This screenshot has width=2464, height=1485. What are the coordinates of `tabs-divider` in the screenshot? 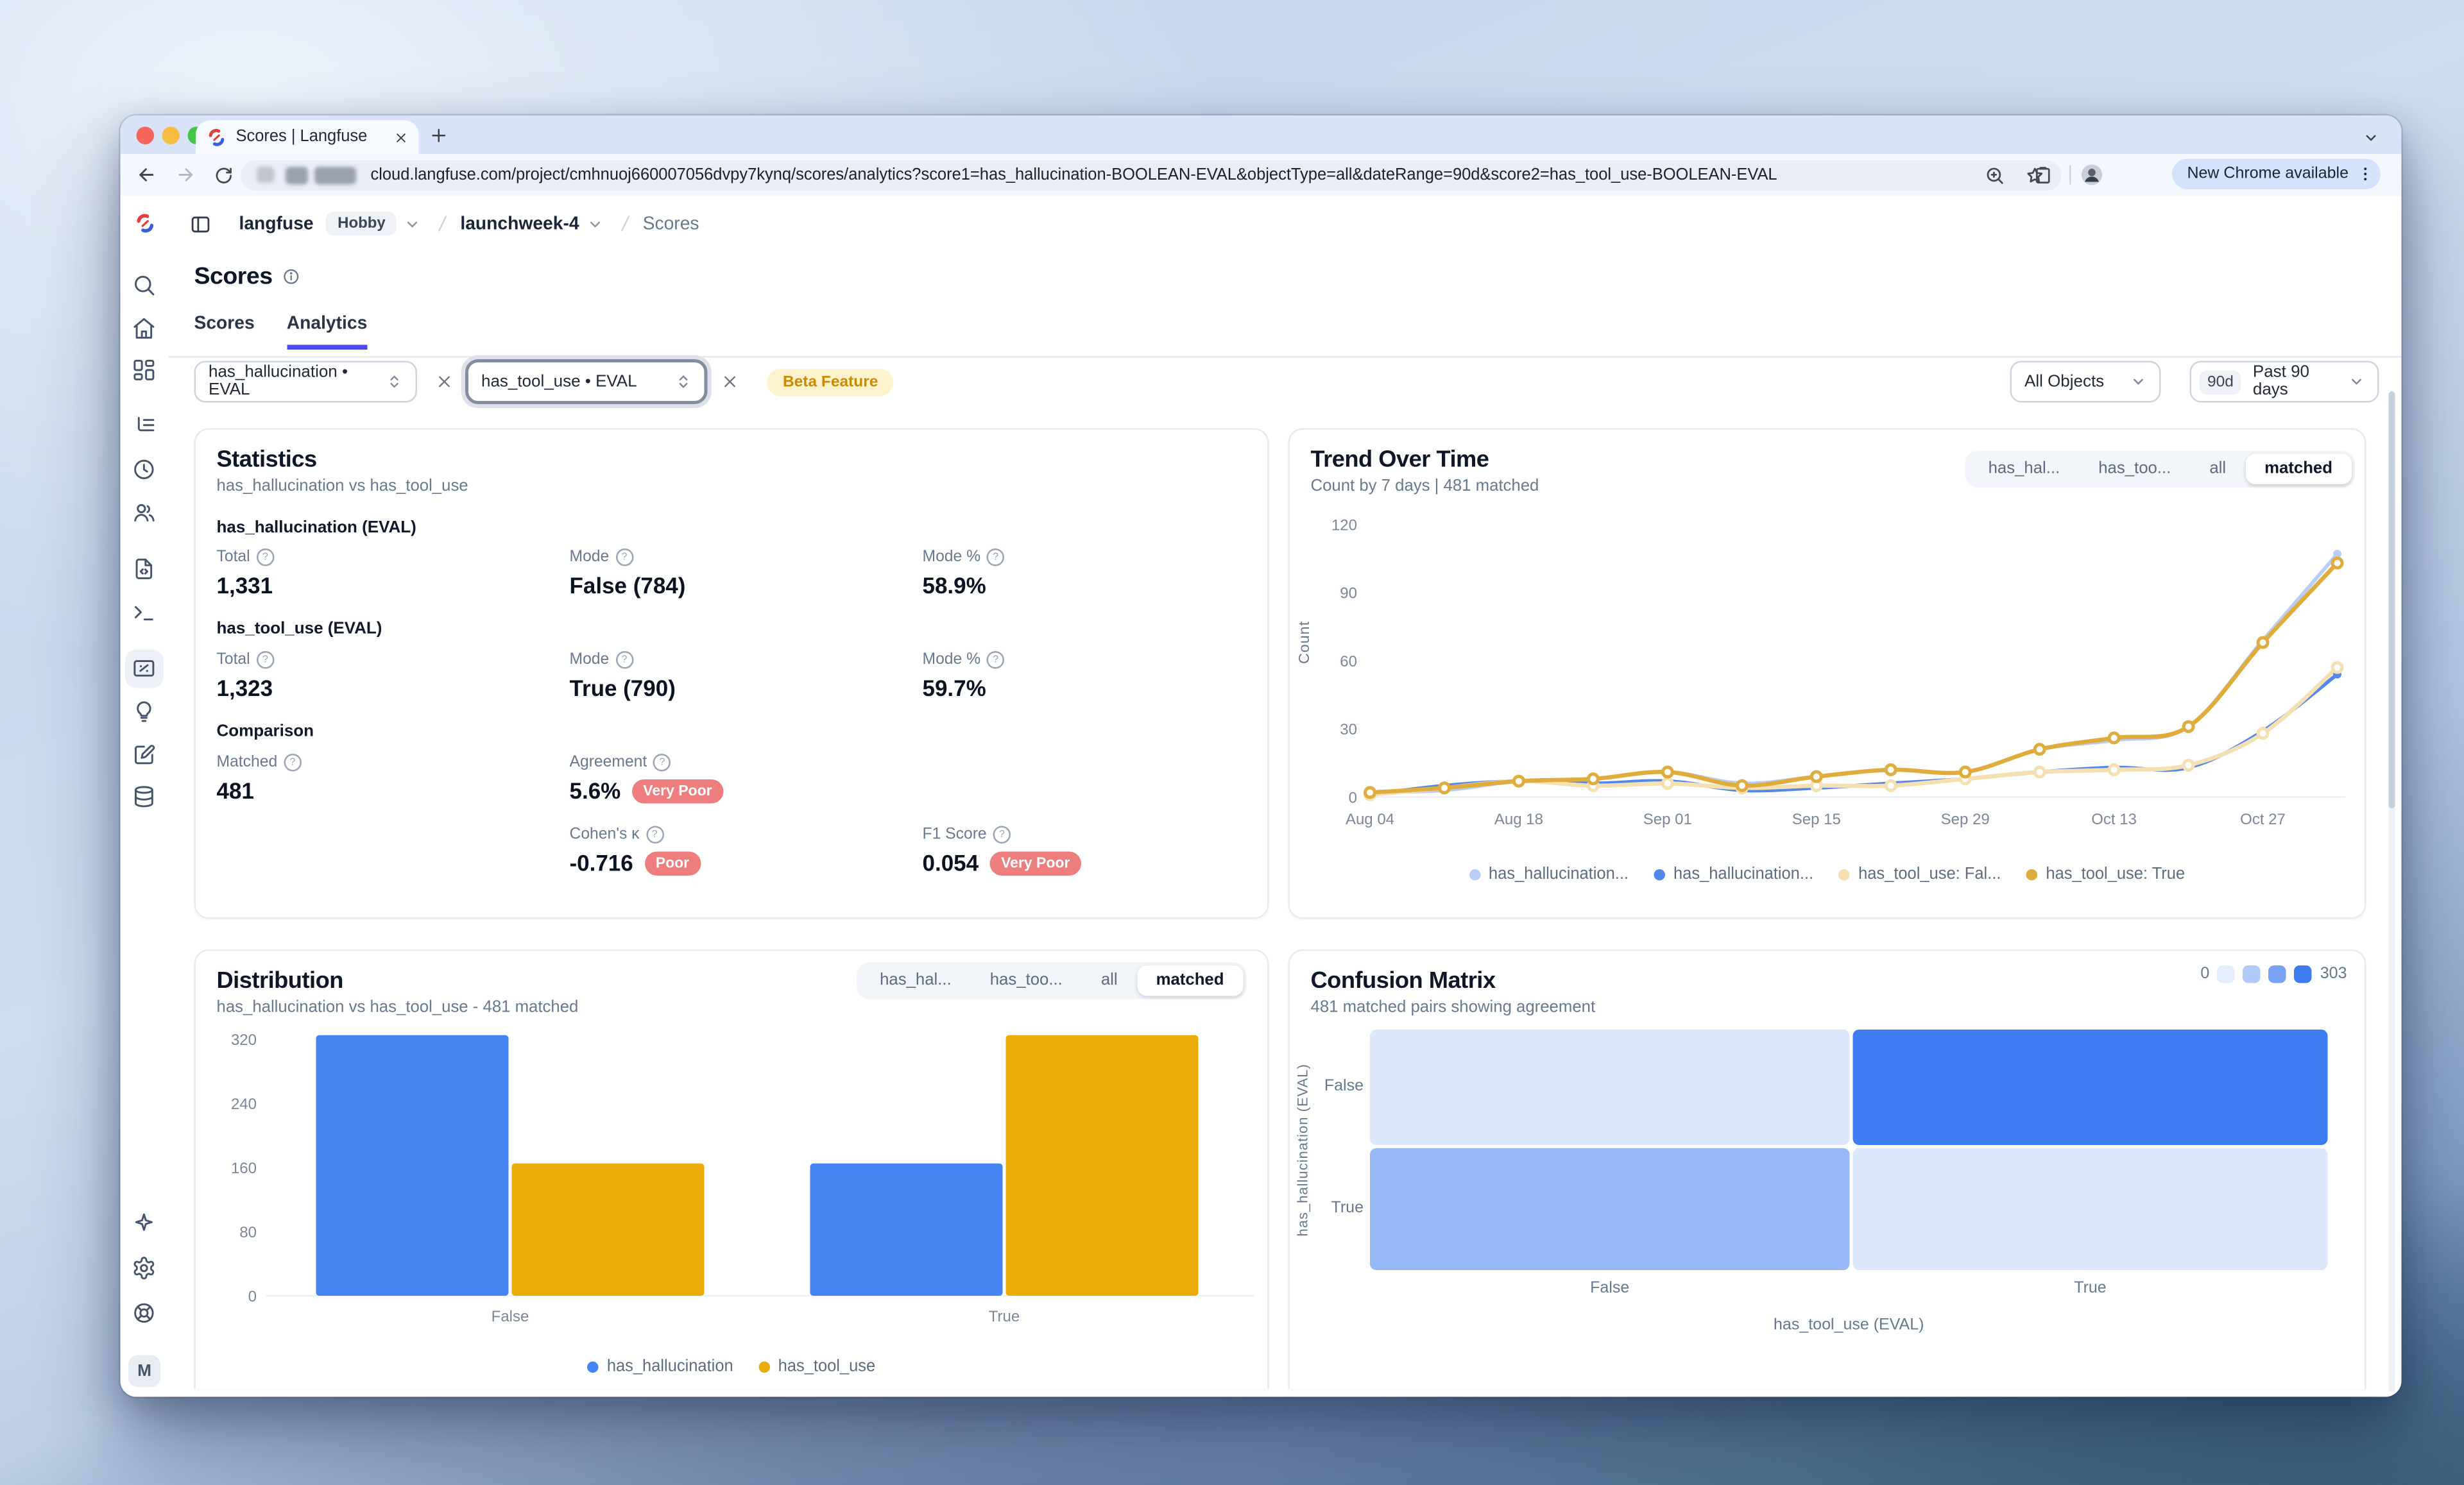 It's located at (1285, 357).